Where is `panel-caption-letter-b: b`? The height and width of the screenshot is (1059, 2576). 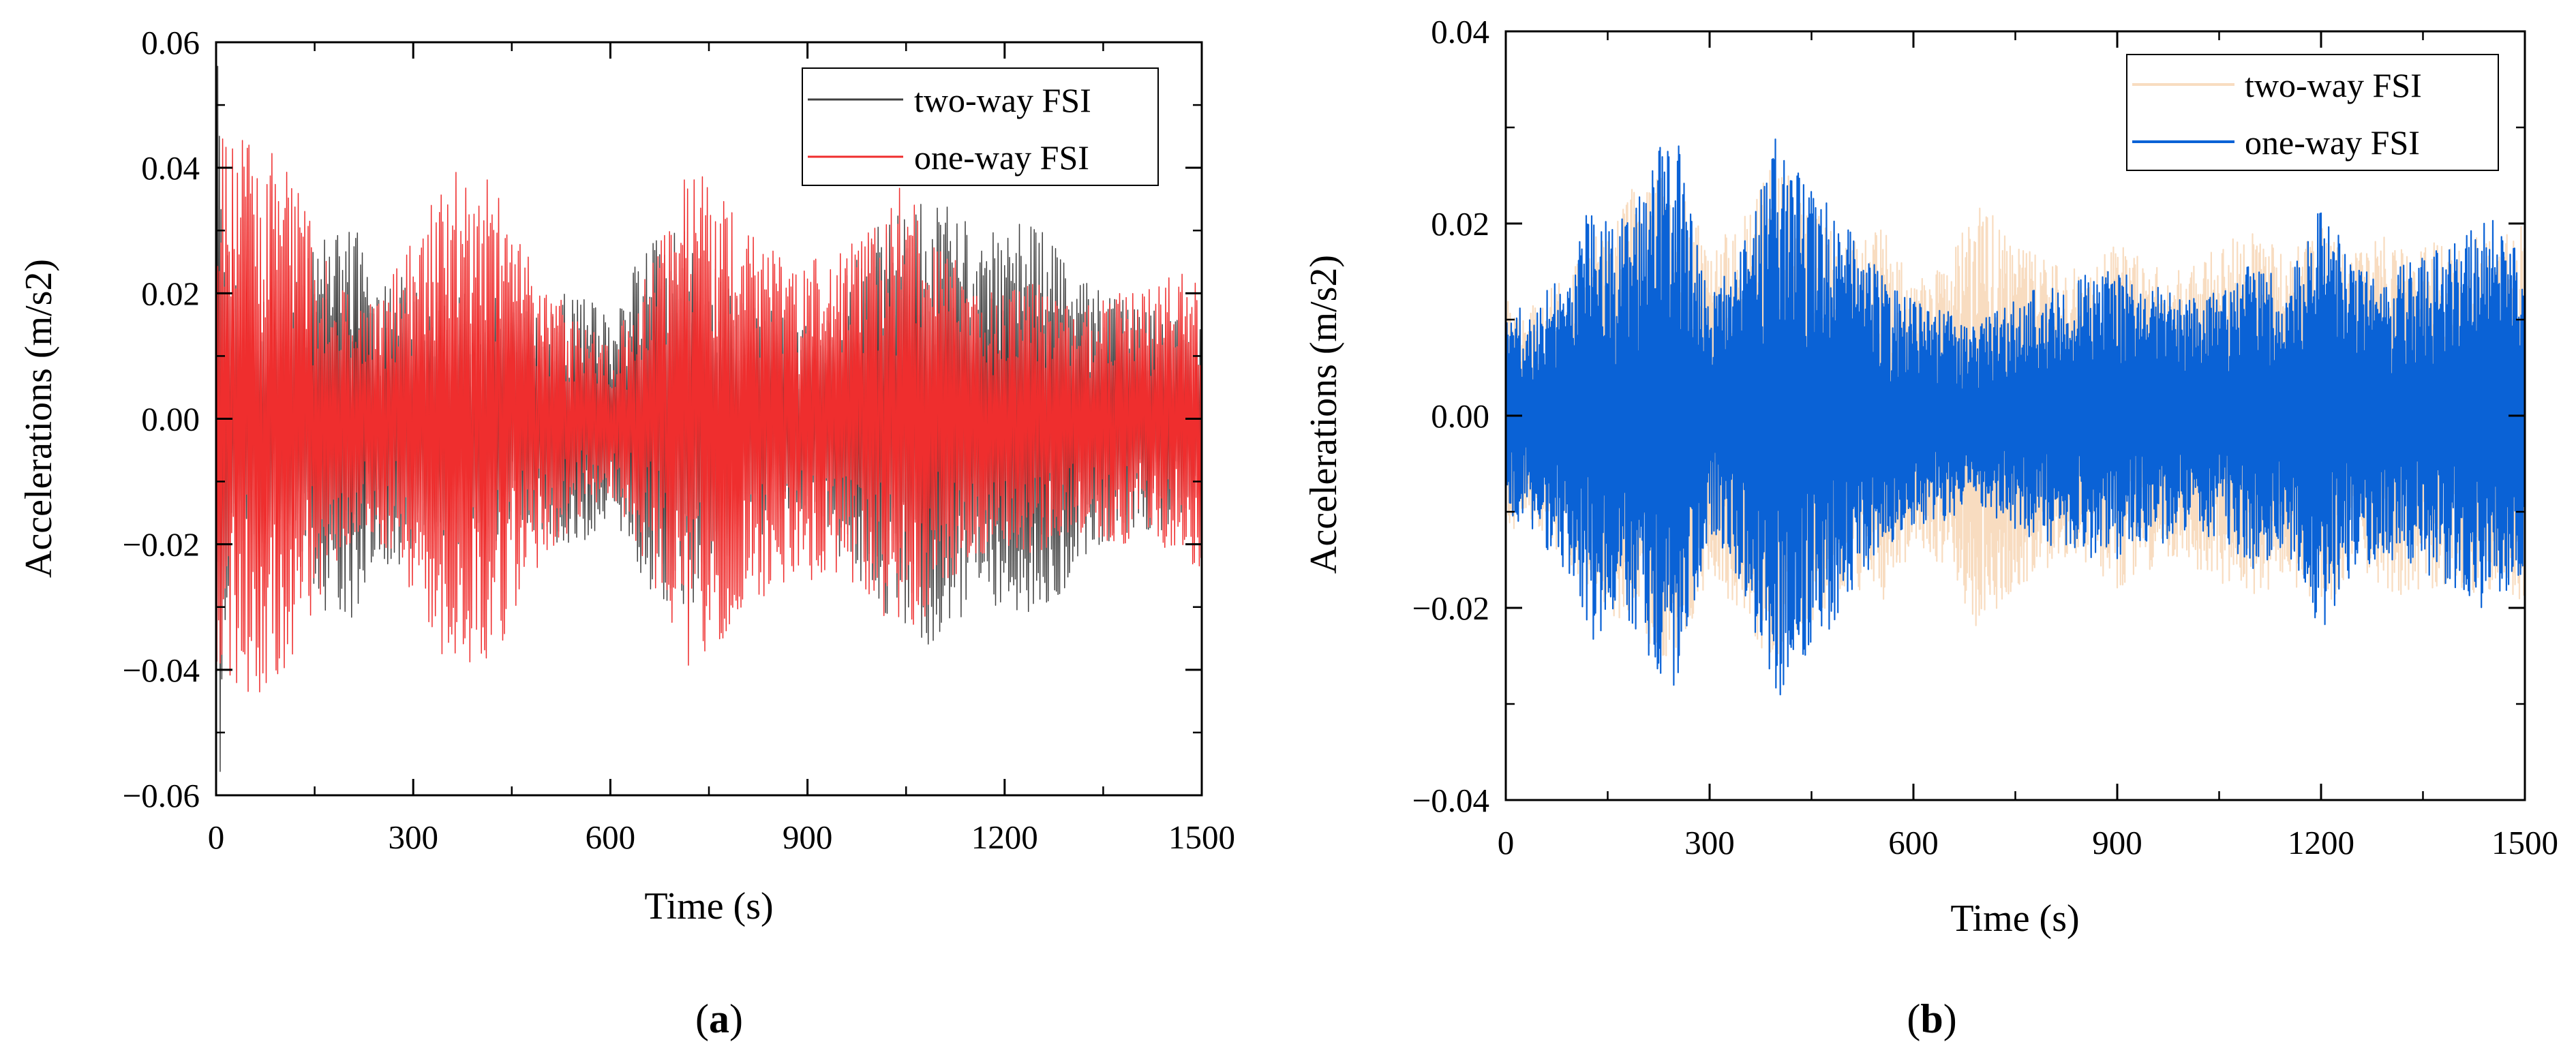
panel-caption-letter-b: b is located at coordinates (1931, 1018).